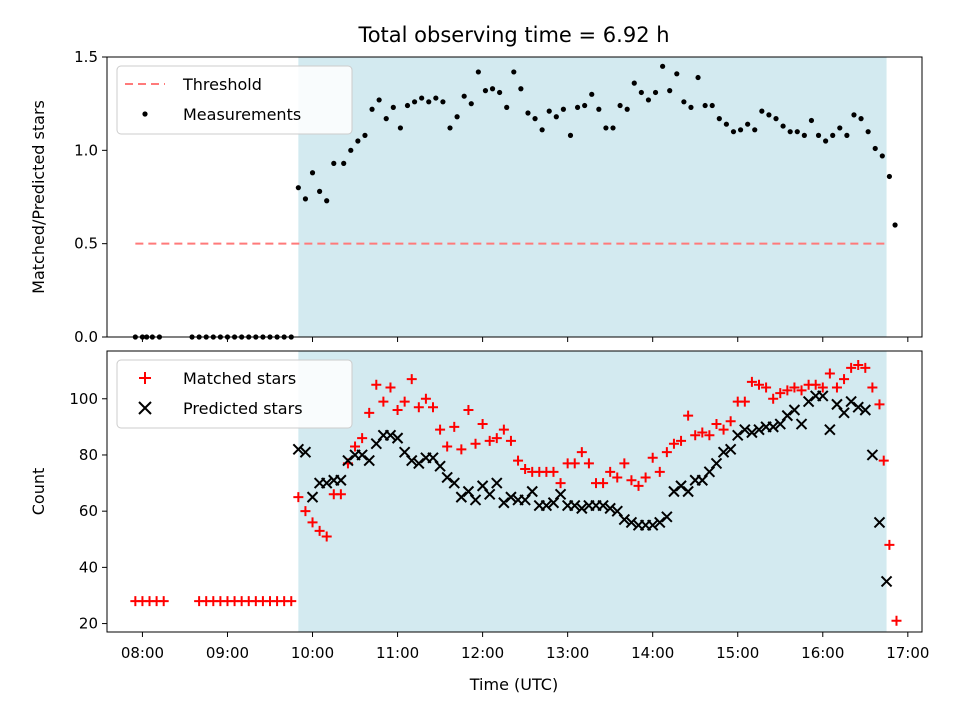 The width and height of the screenshot is (960, 725). What do you see at coordinates (482, 653) in the screenshot?
I see `x-tick-label: 12:00` at bounding box center [482, 653].